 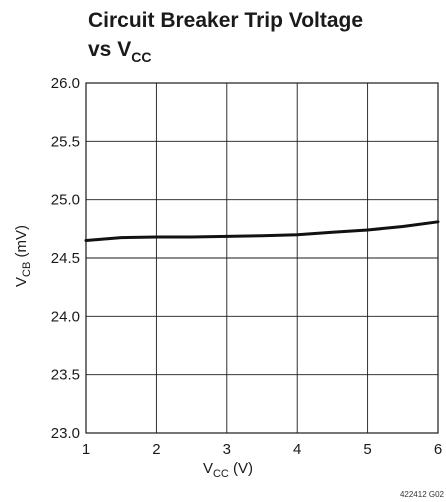 I want to click on y-tick-label: 25.5, so click(x=65, y=141).